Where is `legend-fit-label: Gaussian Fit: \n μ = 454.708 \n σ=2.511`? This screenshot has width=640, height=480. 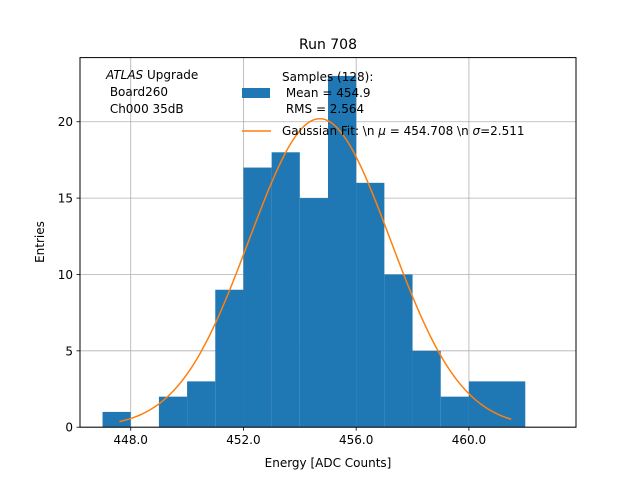 legend-fit-label: Gaussian Fit: \n μ = 454.708 \n σ=2.511 is located at coordinates (403, 131).